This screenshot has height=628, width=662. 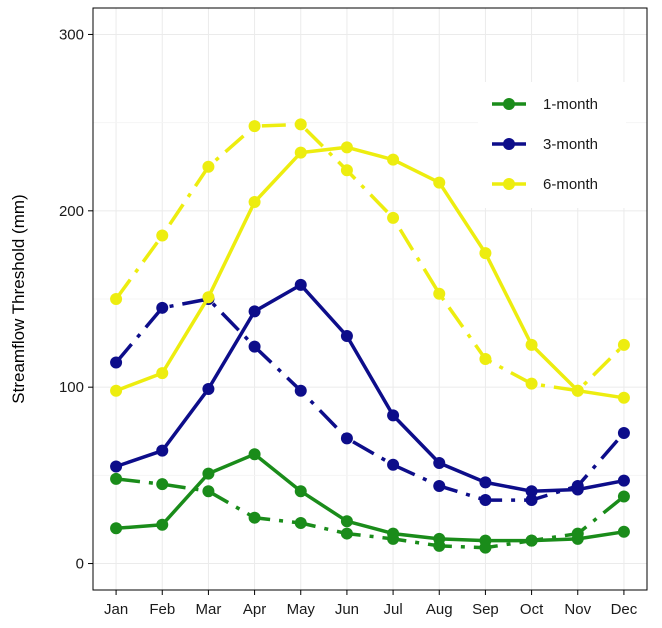 I want to click on x-tick-label: Nov, so click(x=577, y=609).